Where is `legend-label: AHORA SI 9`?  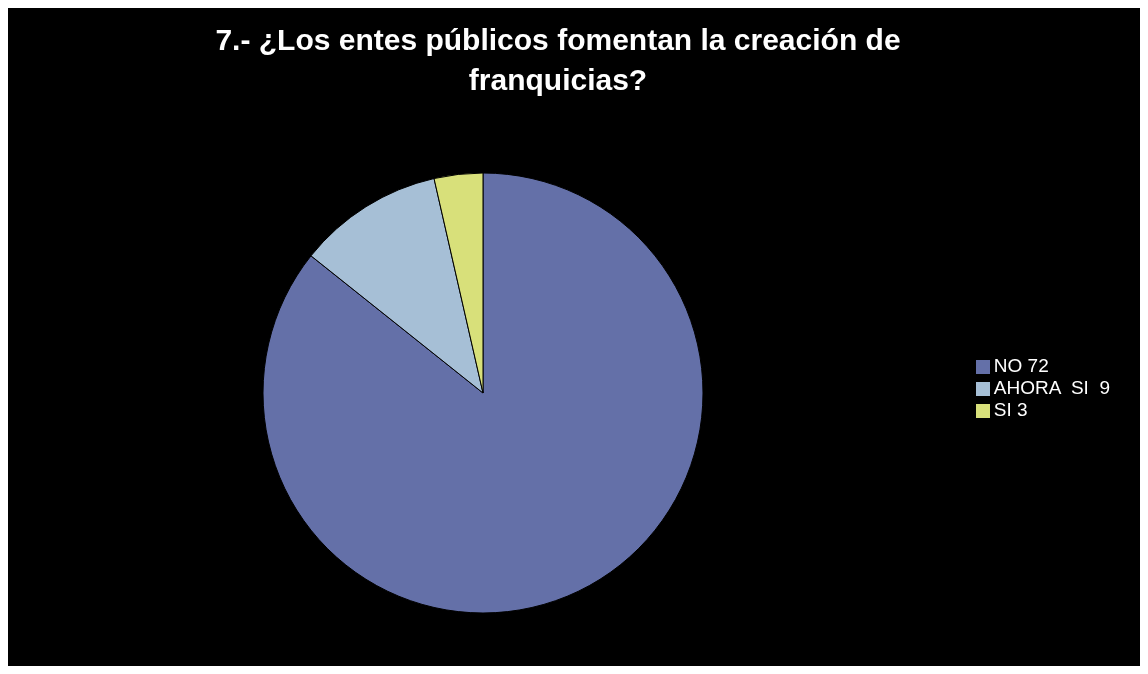
legend-label: AHORA SI 9 is located at coordinates (1051, 387).